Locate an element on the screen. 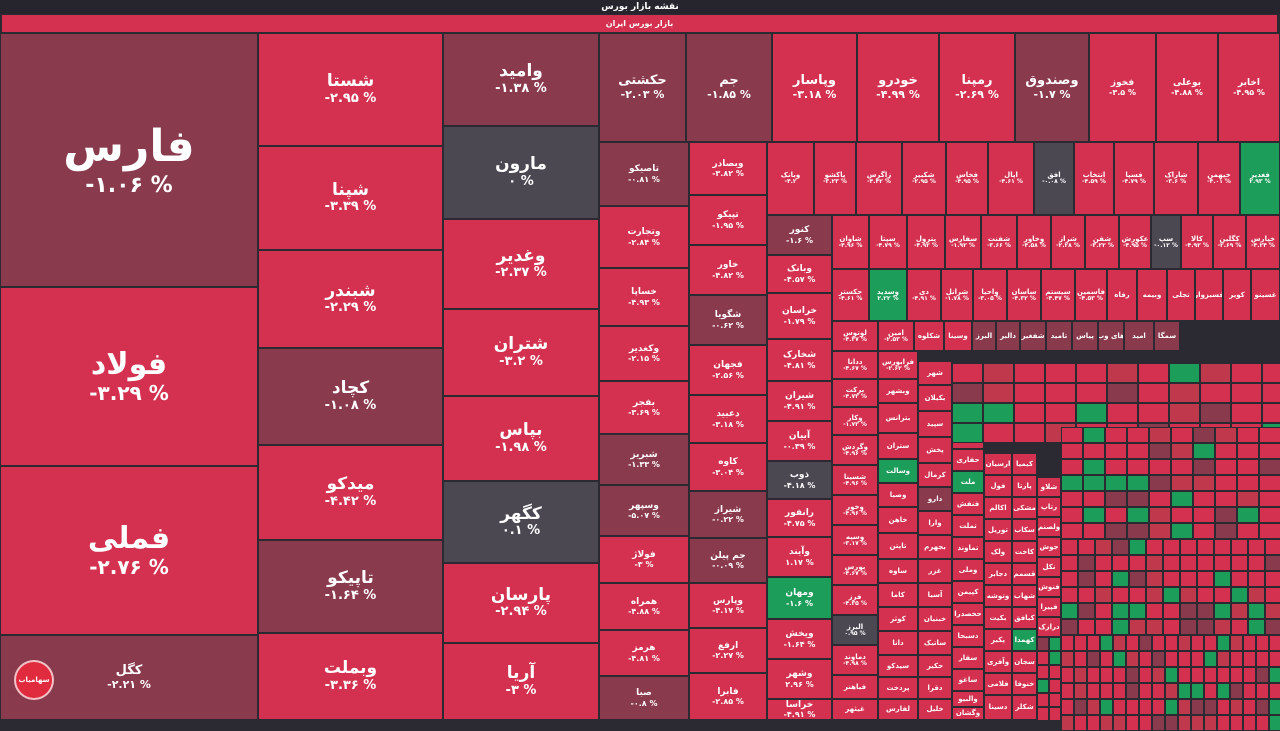 This screenshot has width=1280, height=731. stock-tile: سفار is located at coordinates (968, 658).